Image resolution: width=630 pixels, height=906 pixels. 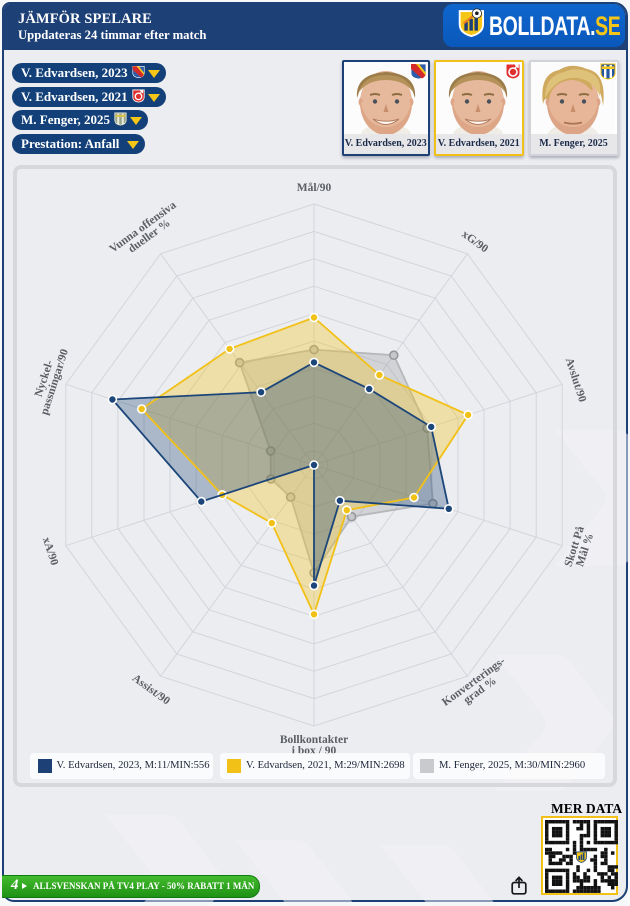 What do you see at coordinates (580, 548) in the screenshot?
I see `svg-text: Skott PåMål %` at bounding box center [580, 548].